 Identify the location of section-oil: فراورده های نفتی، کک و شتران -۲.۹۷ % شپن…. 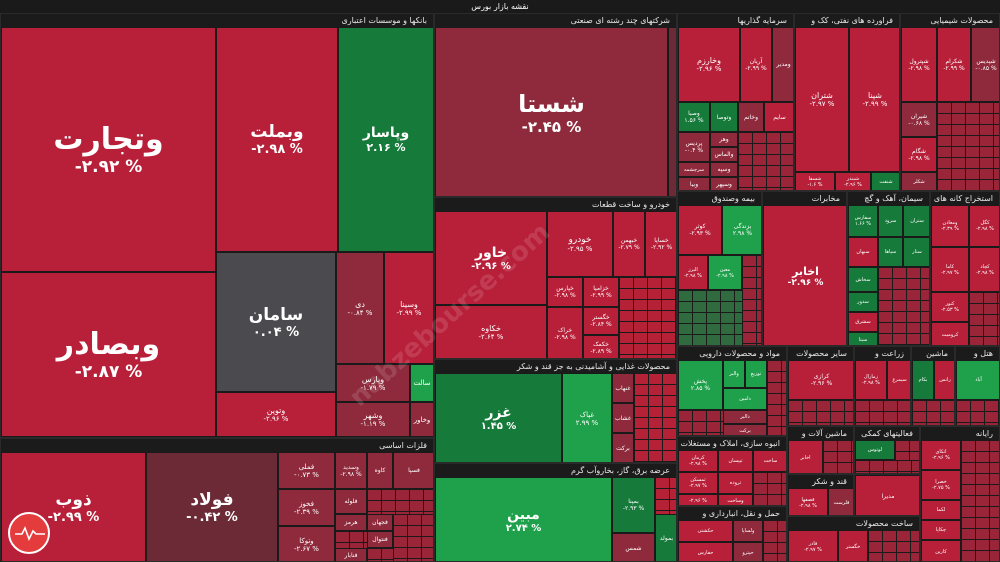
(847, 102).